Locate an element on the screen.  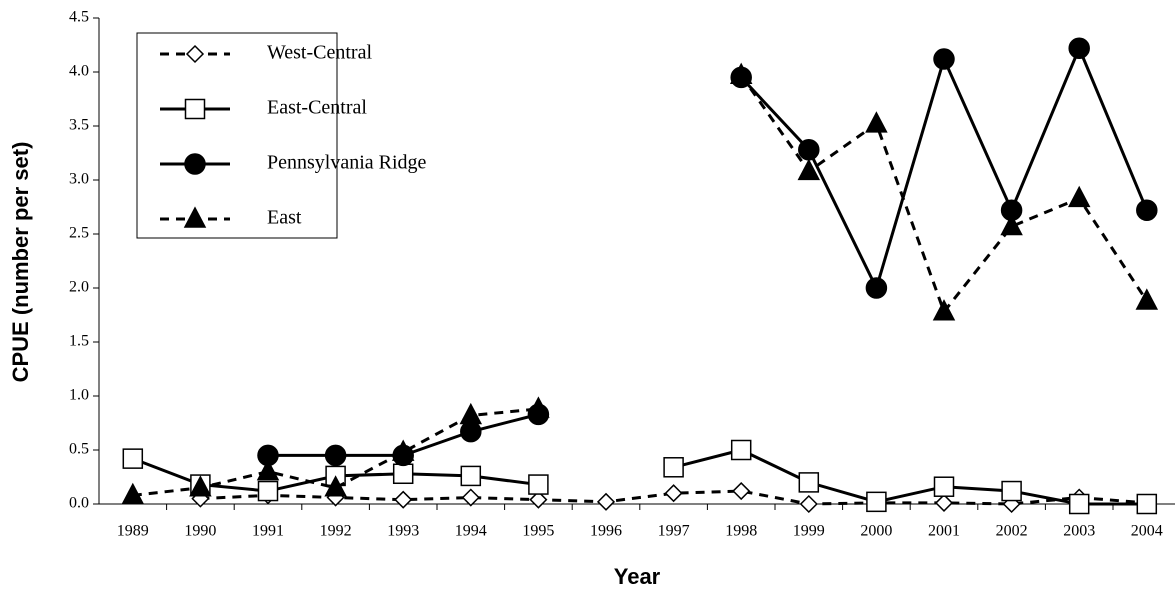
y-tick-label: 0.0 is located at coordinates (79, 503).